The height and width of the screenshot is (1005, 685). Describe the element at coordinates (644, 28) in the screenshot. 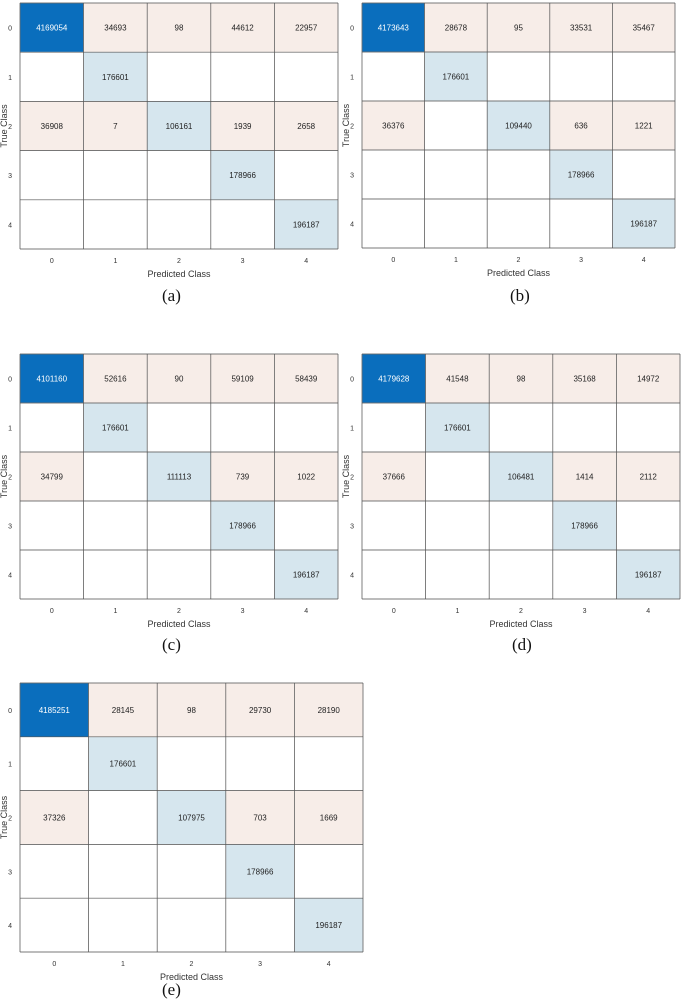

I see `cell-value-0-4: 35467` at that location.